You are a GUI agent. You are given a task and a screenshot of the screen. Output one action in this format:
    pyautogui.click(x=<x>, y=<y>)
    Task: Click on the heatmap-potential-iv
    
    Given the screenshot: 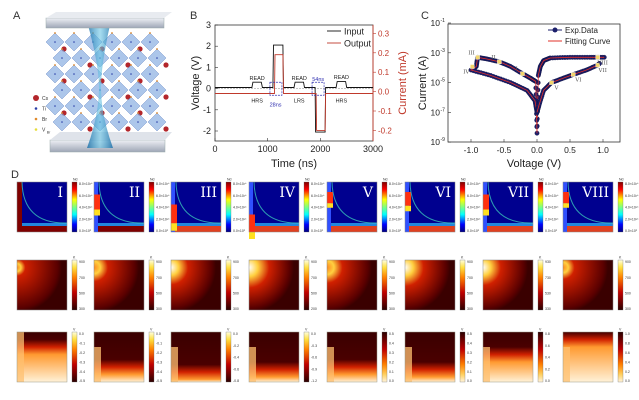 What is the action you would take?
    pyautogui.click(x=274, y=357)
    